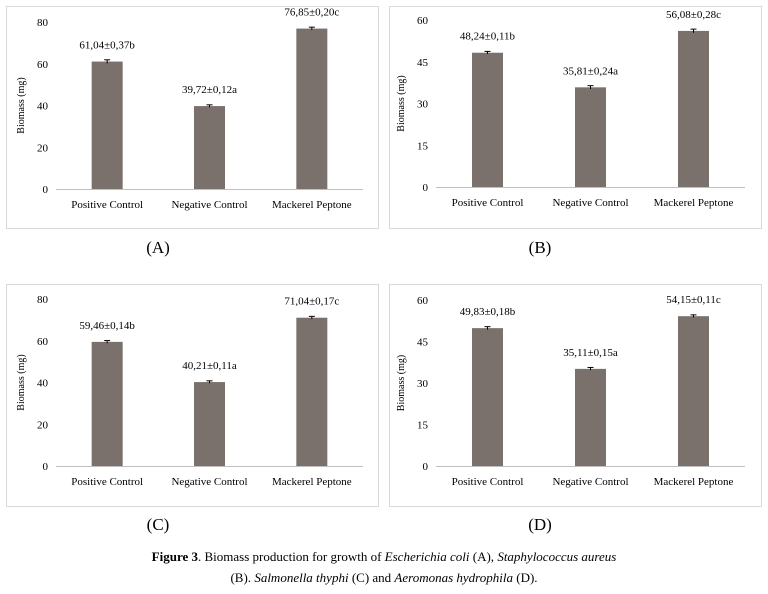 This screenshot has height=594, width=768. Describe the element at coordinates (174, 556) in the screenshot. I see `caption-label: Figure 3` at that location.